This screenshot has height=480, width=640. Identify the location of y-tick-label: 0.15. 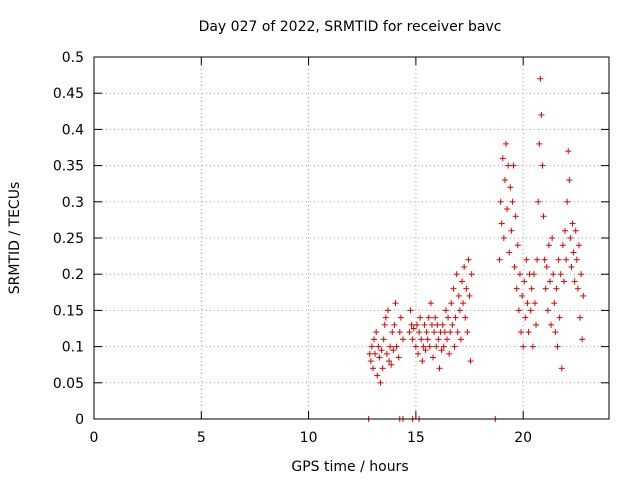
(68, 311).